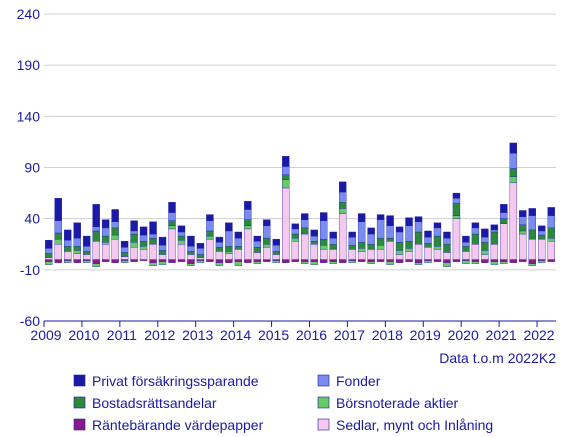  What do you see at coordinates (418, 240) in the screenshot?
I see `bar-group-2018K4` at bounding box center [418, 240].